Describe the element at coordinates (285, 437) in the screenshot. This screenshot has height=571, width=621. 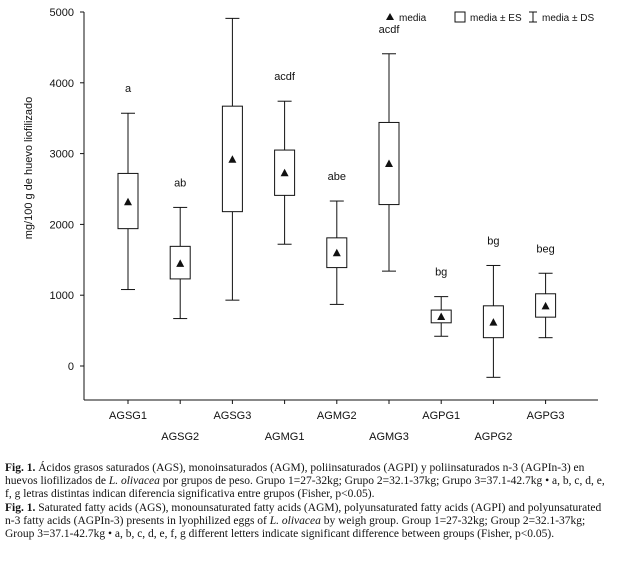
I see `category-label: AGMG1` at that location.